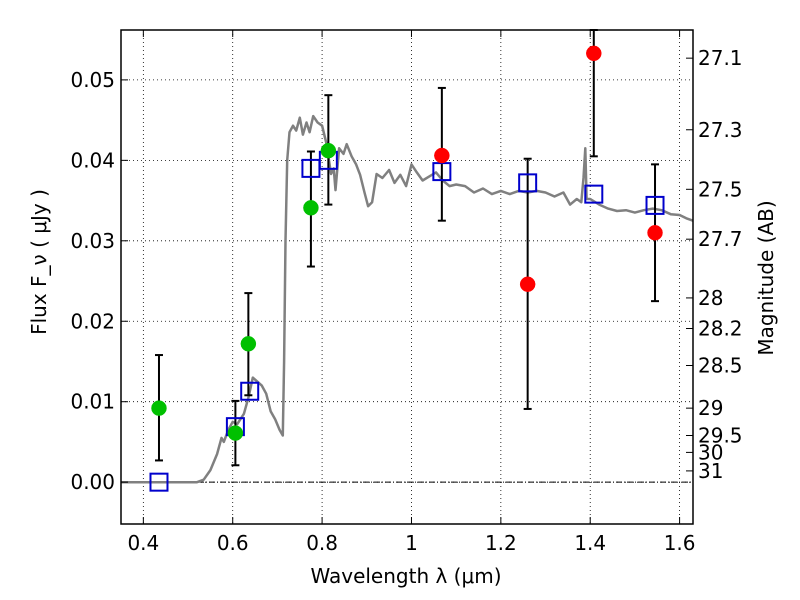 This screenshot has width=800, height=600. I want to click on x-tick-label: 0.4, so click(143, 543).